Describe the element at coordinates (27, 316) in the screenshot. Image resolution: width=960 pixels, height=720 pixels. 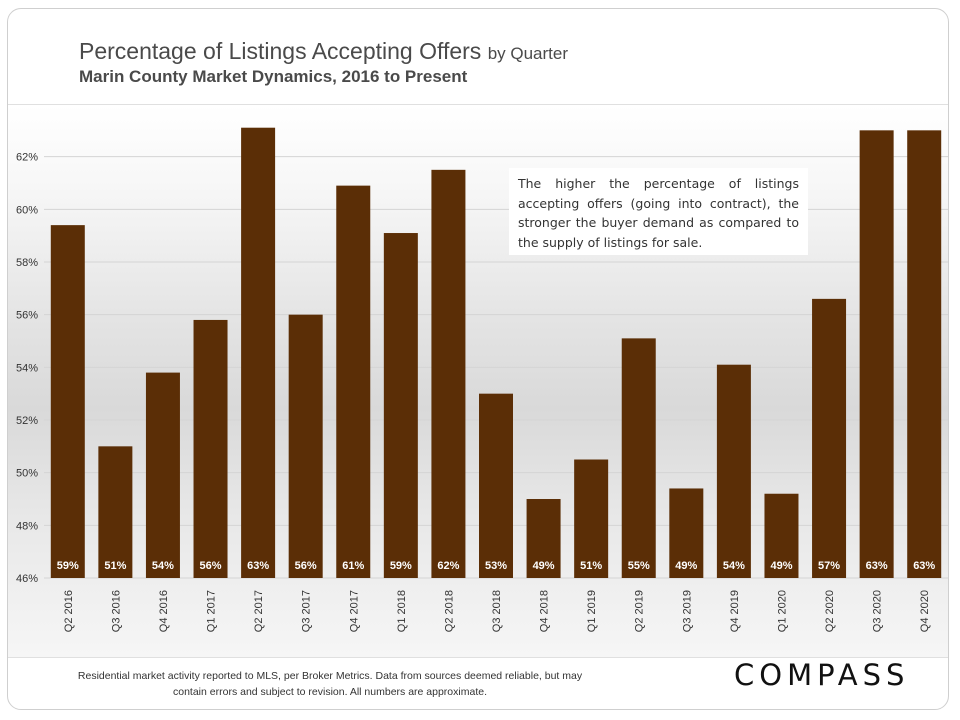
I see `y-tick-label: 56%` at that location.